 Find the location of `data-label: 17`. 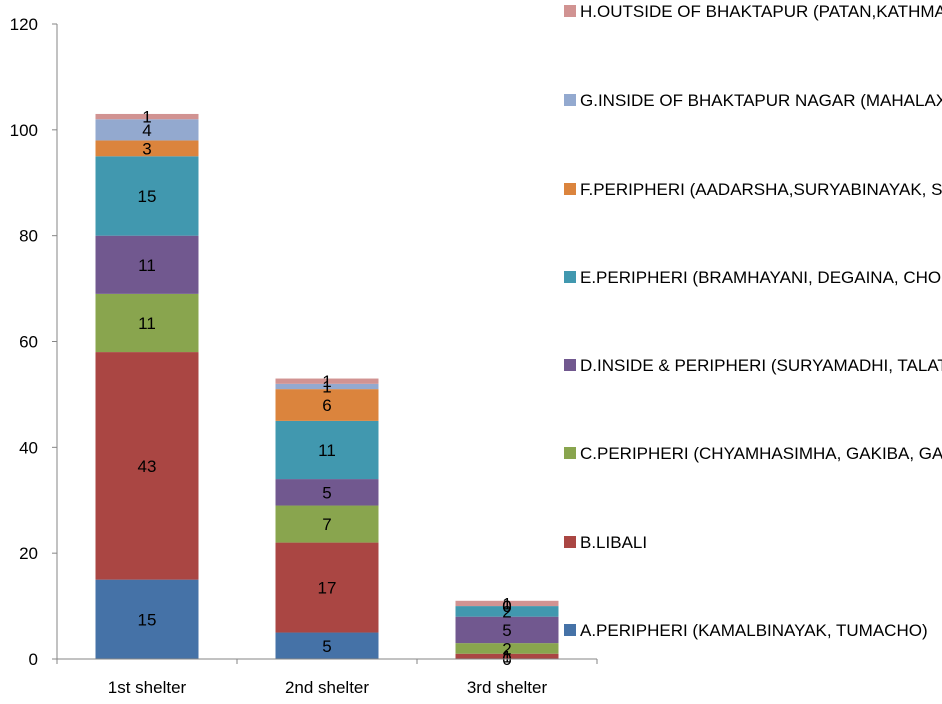

data-label: 17 is located at coordinates (327, 588).